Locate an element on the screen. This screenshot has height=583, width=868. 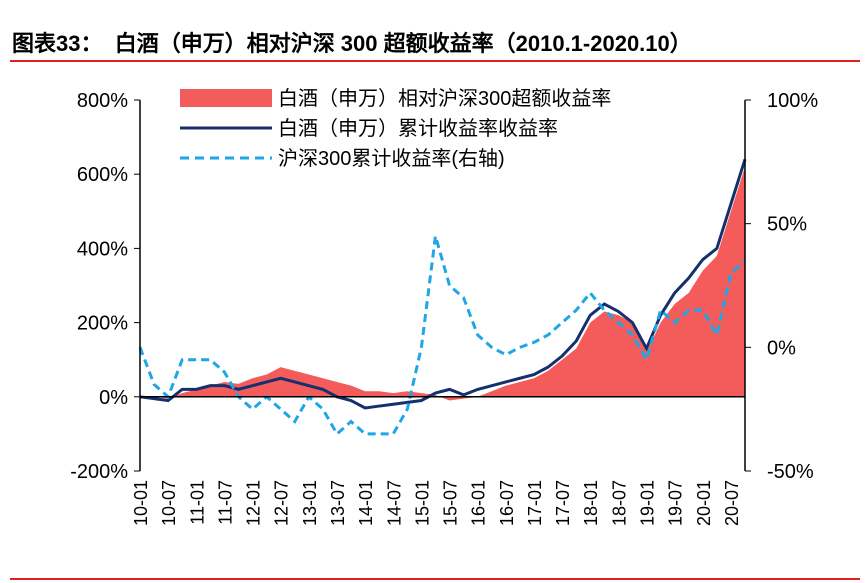
left-tick-label: 800% is located at coordinates (102, 101).